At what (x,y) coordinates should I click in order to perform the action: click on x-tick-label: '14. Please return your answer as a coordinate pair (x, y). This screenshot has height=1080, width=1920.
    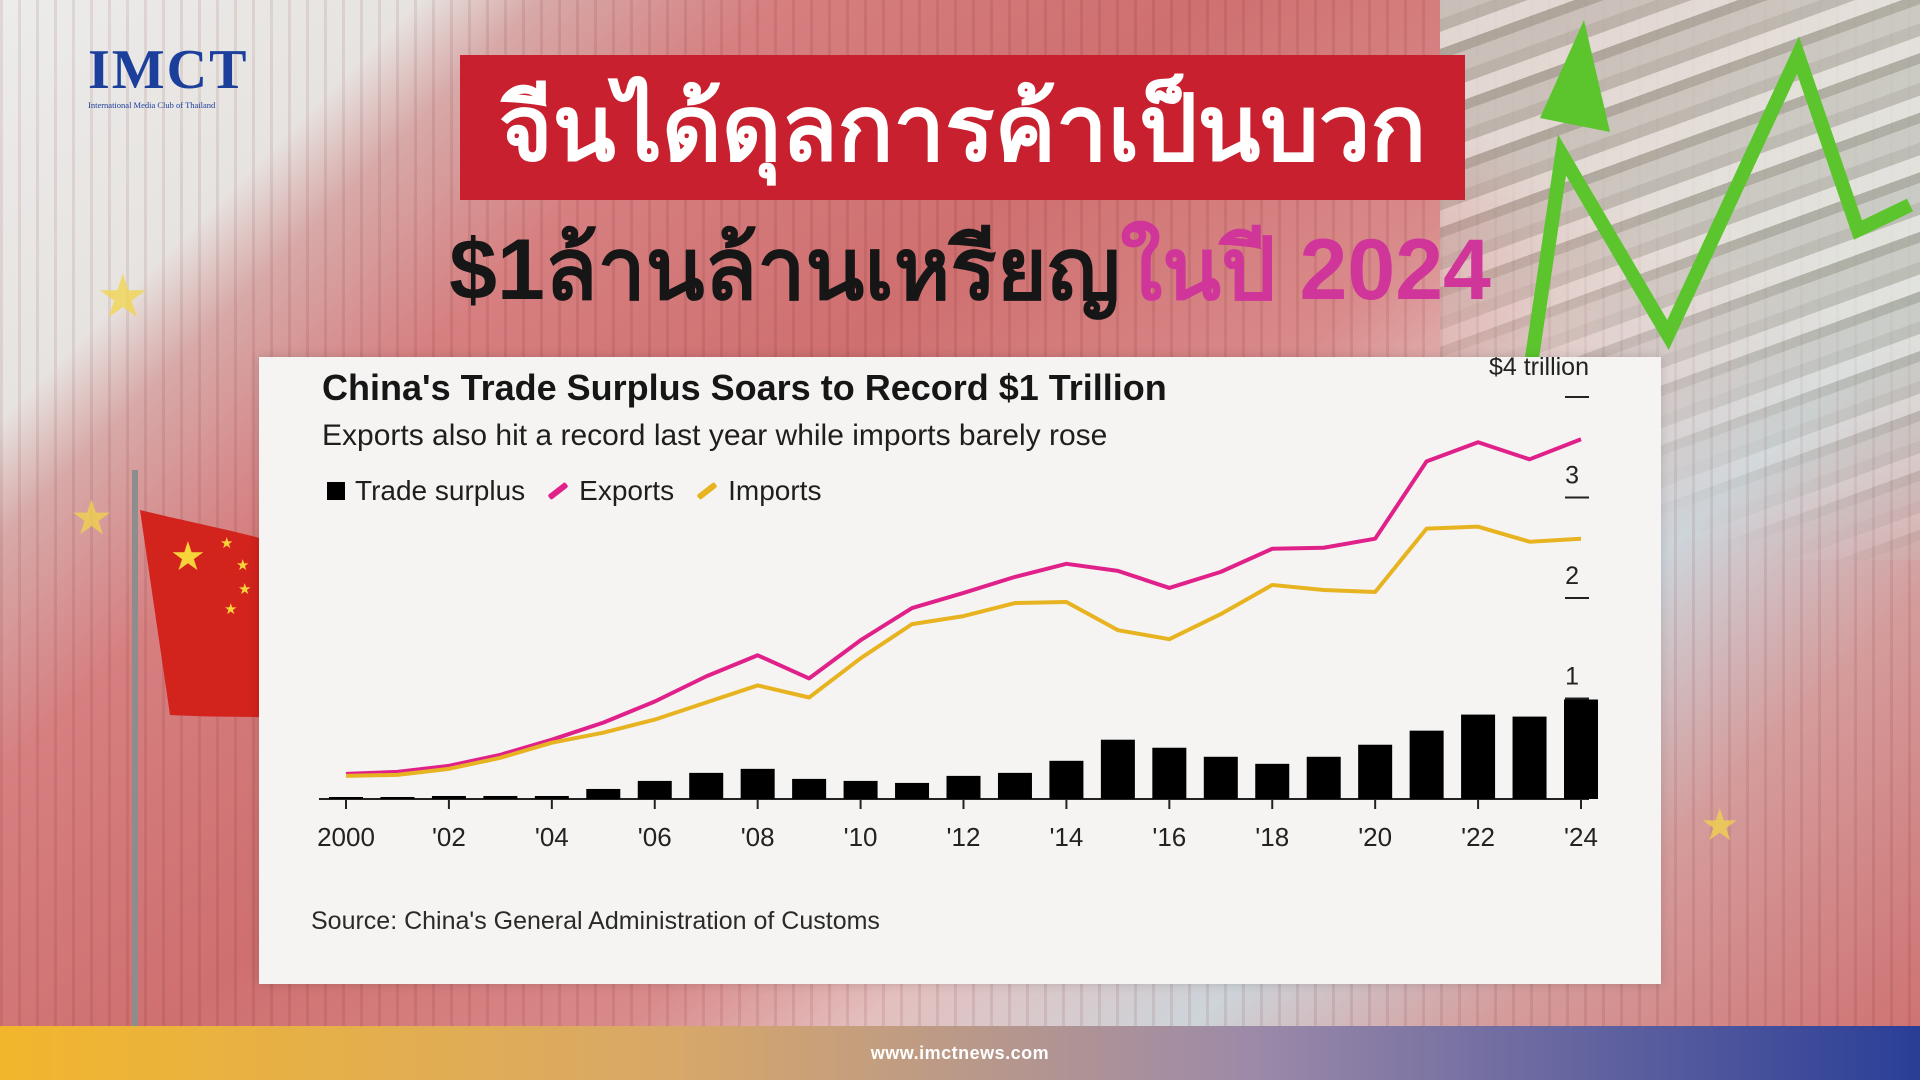
    Looking at the image, I should click on (1066, 837).